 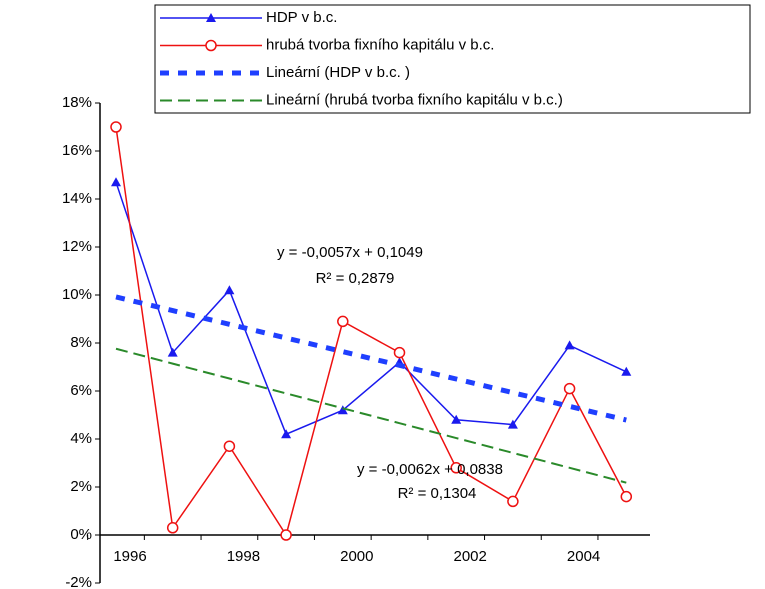 I want to click on y-tick-label: 0%, so click(x=81, y=534).